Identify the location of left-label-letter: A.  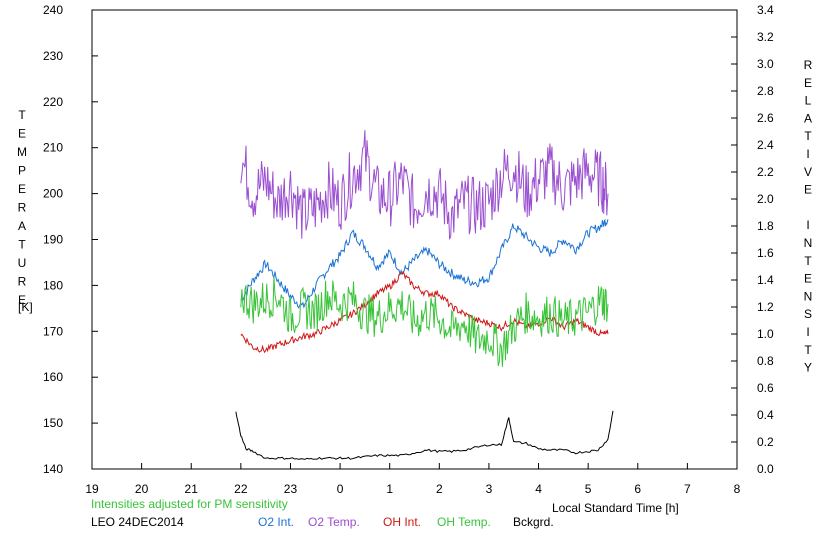
(22, 226).